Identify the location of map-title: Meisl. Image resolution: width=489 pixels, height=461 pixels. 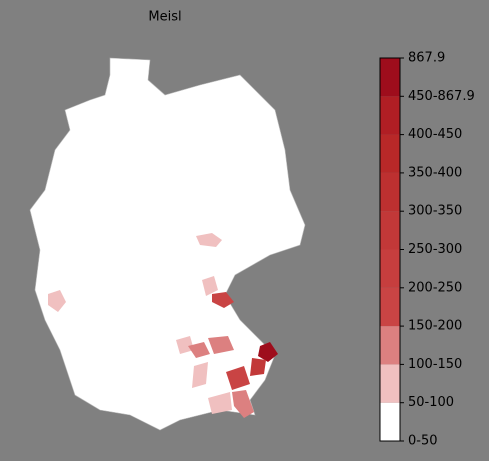
(164, 17).